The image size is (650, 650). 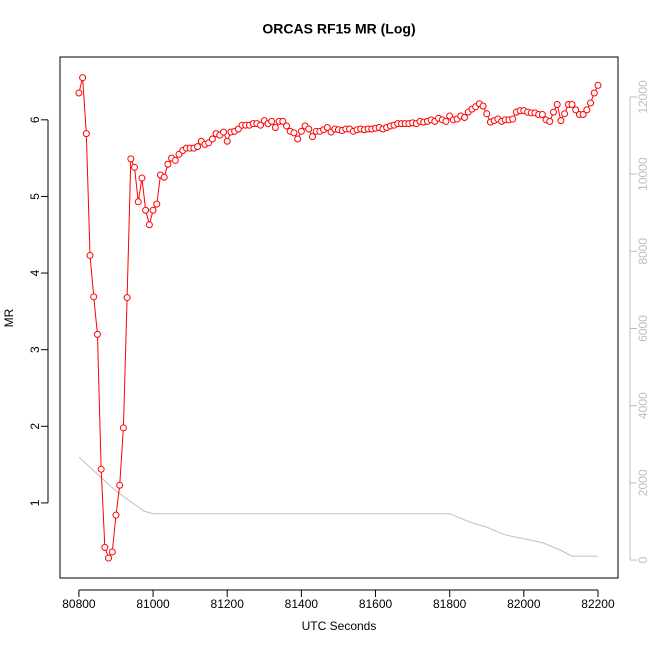 What do you see at coordinates (338, 506) in the screenshot?
I see `series-line` at bounding box center [338, 506].